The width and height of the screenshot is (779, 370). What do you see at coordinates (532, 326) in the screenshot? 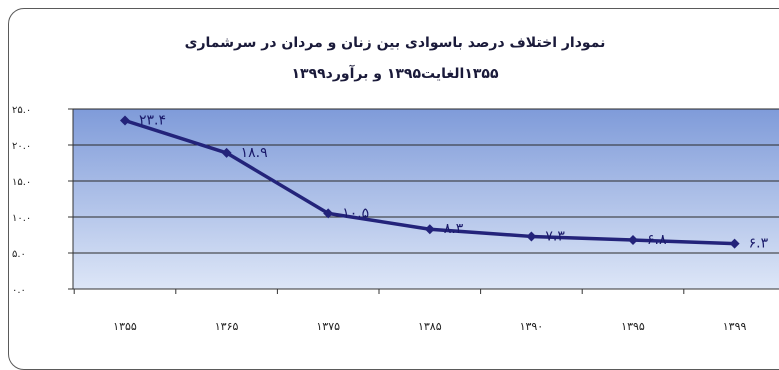
I see `x-tick-label: ۱۳۹۰` at bounding box center [532, 326].